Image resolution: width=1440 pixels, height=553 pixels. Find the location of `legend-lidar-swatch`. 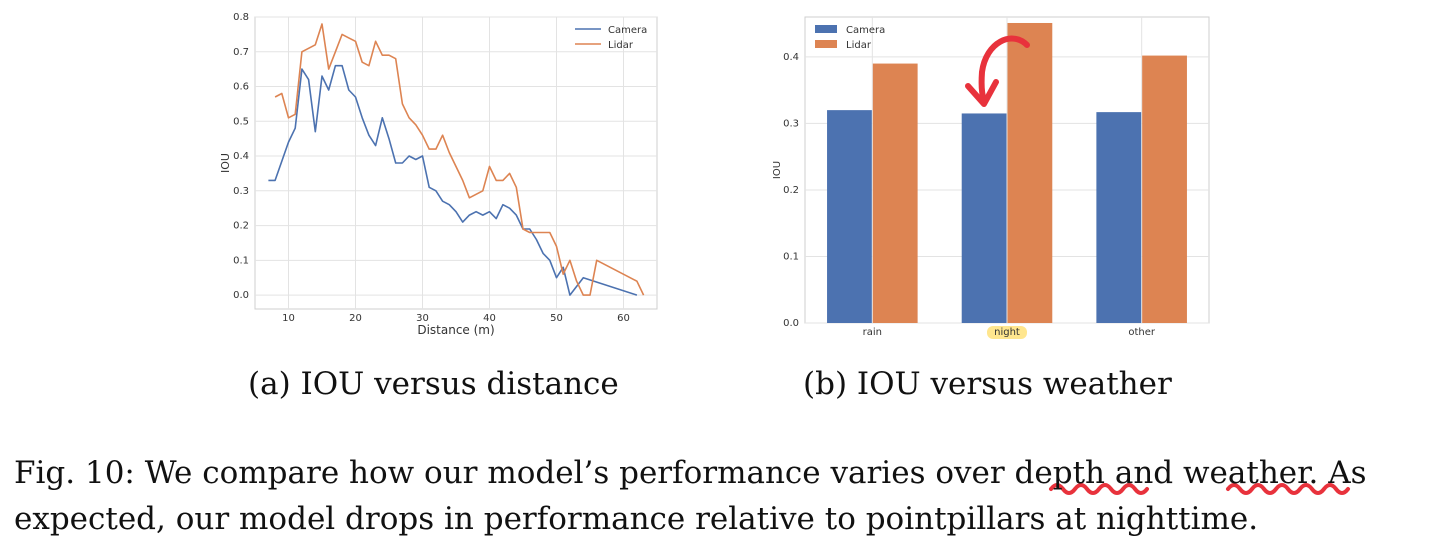

legend-lidar-swatch is located at coordinates (826, 44).